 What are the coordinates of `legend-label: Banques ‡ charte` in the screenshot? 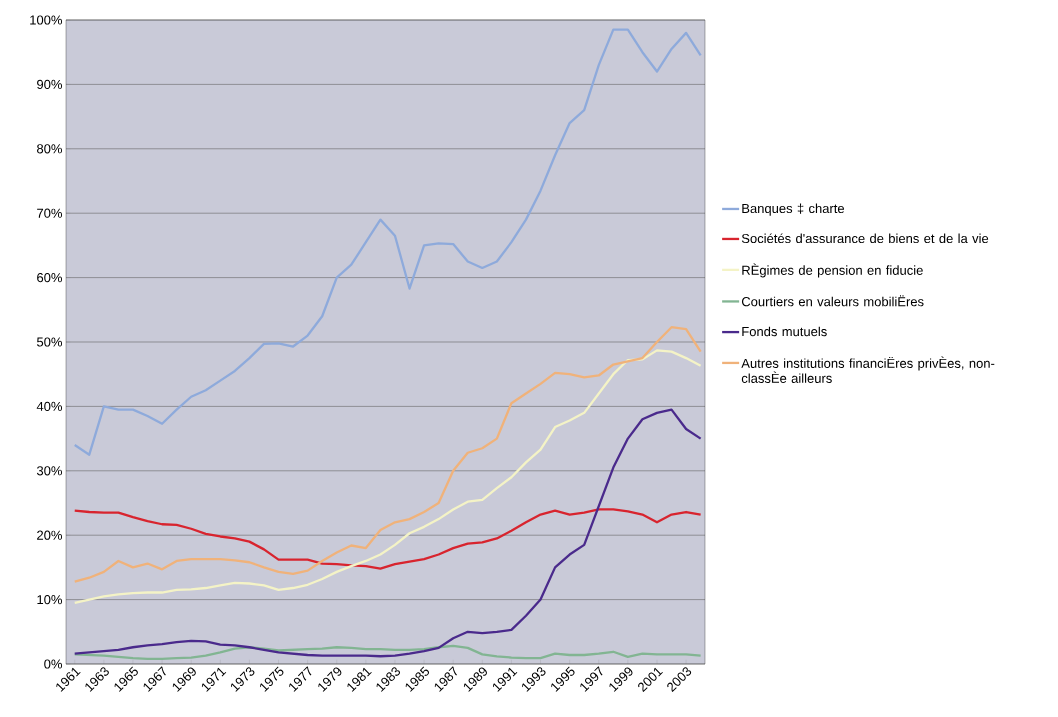 It's located at (793, 209).